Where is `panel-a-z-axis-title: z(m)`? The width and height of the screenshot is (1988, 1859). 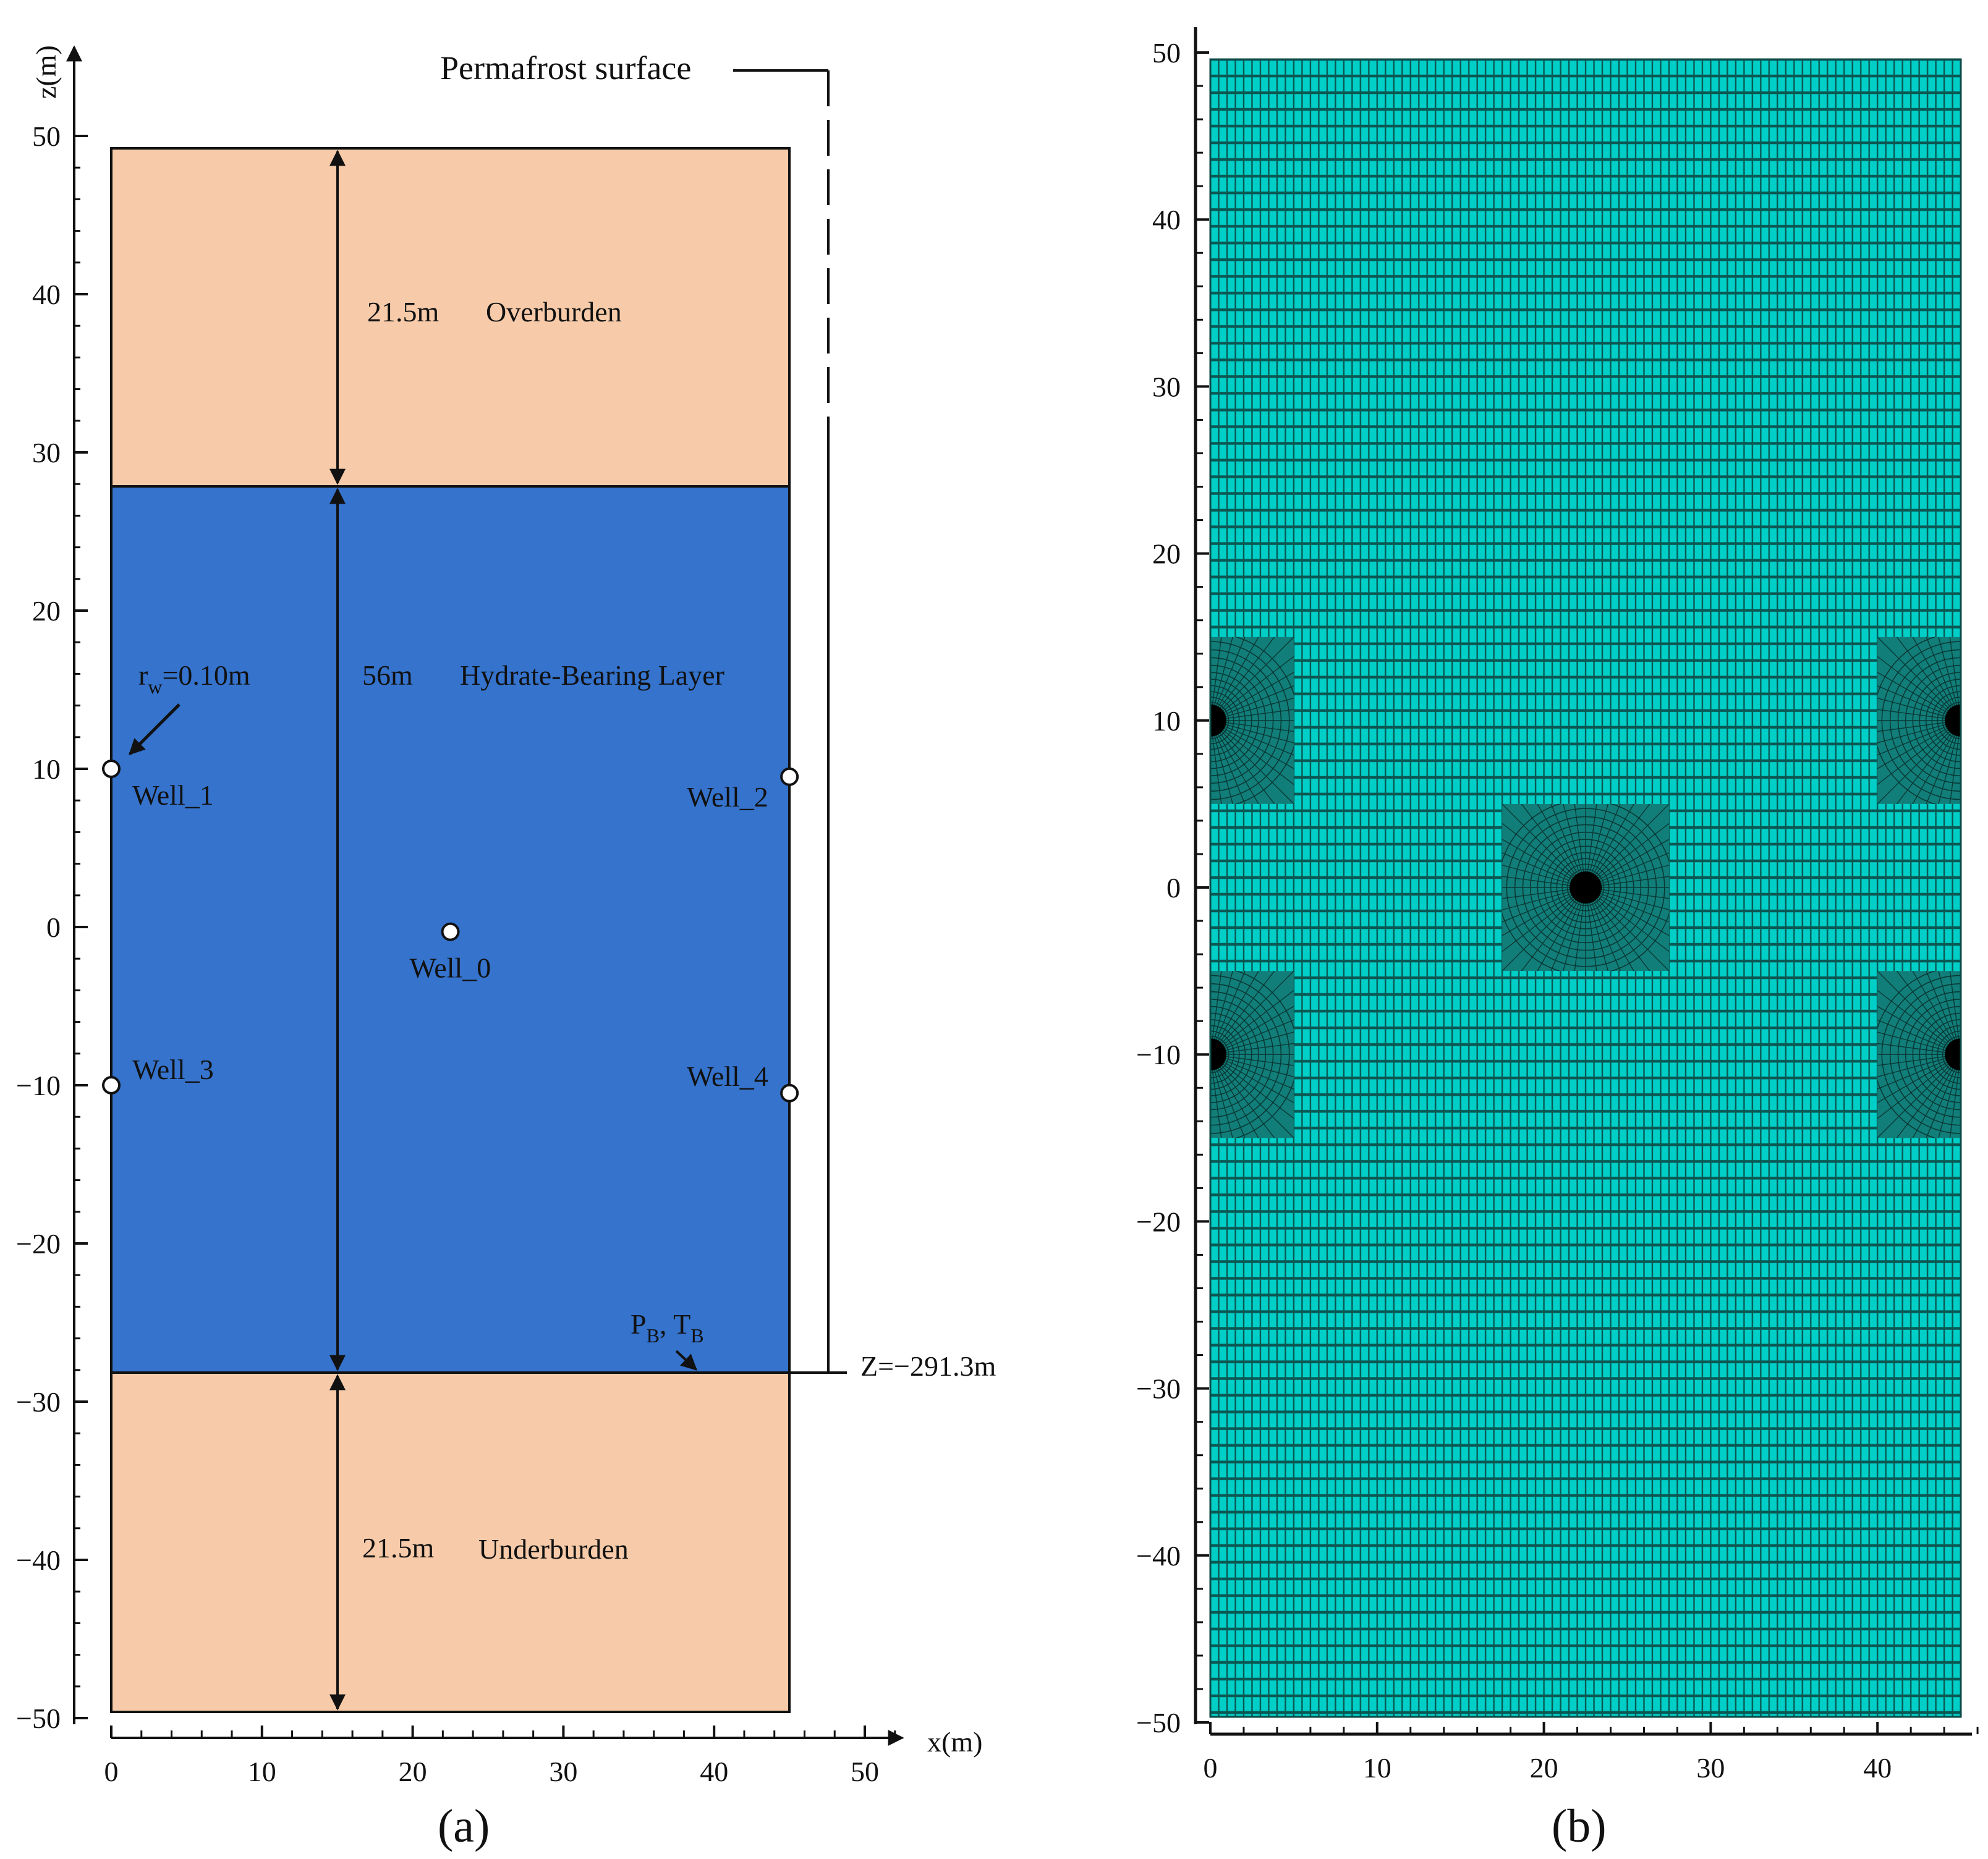 panel-a-z-axis-title: z(m) is located at coordinates (46, 72).